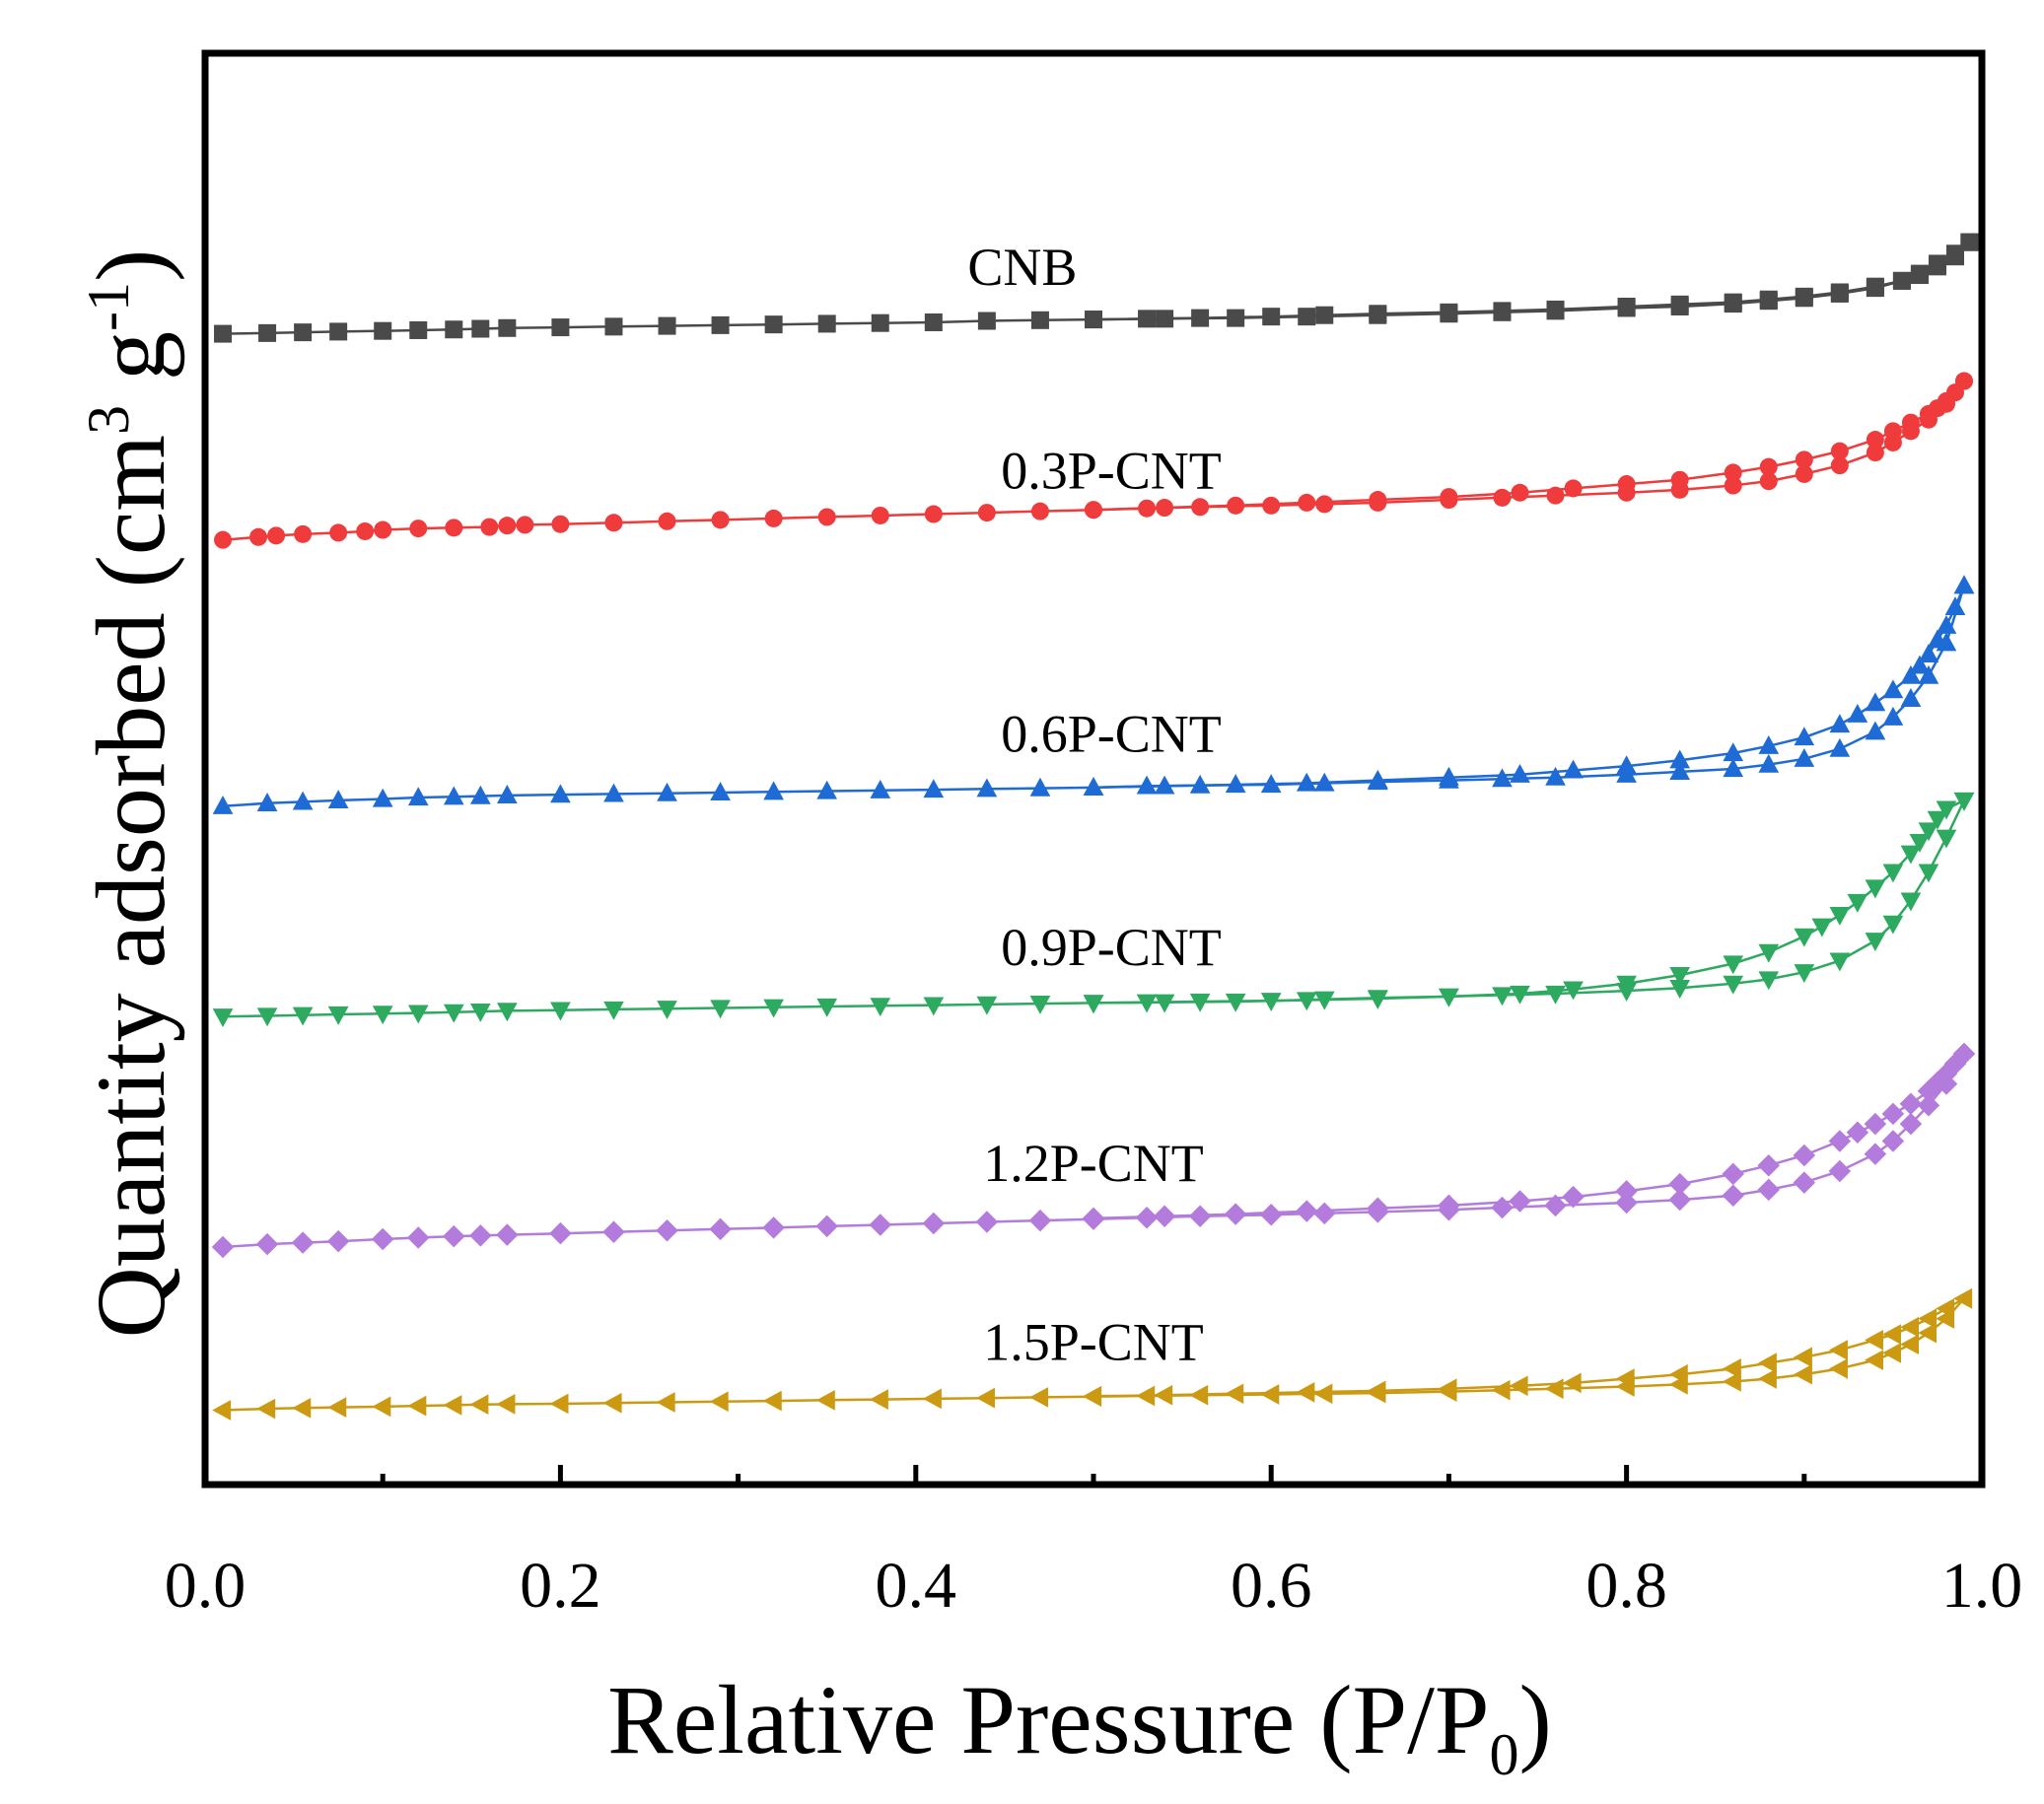  What do you see at coordinates (206, 1586) in the screenshot?
I see `x-tick-label: 0.0` at bounding box center [206, 1586].